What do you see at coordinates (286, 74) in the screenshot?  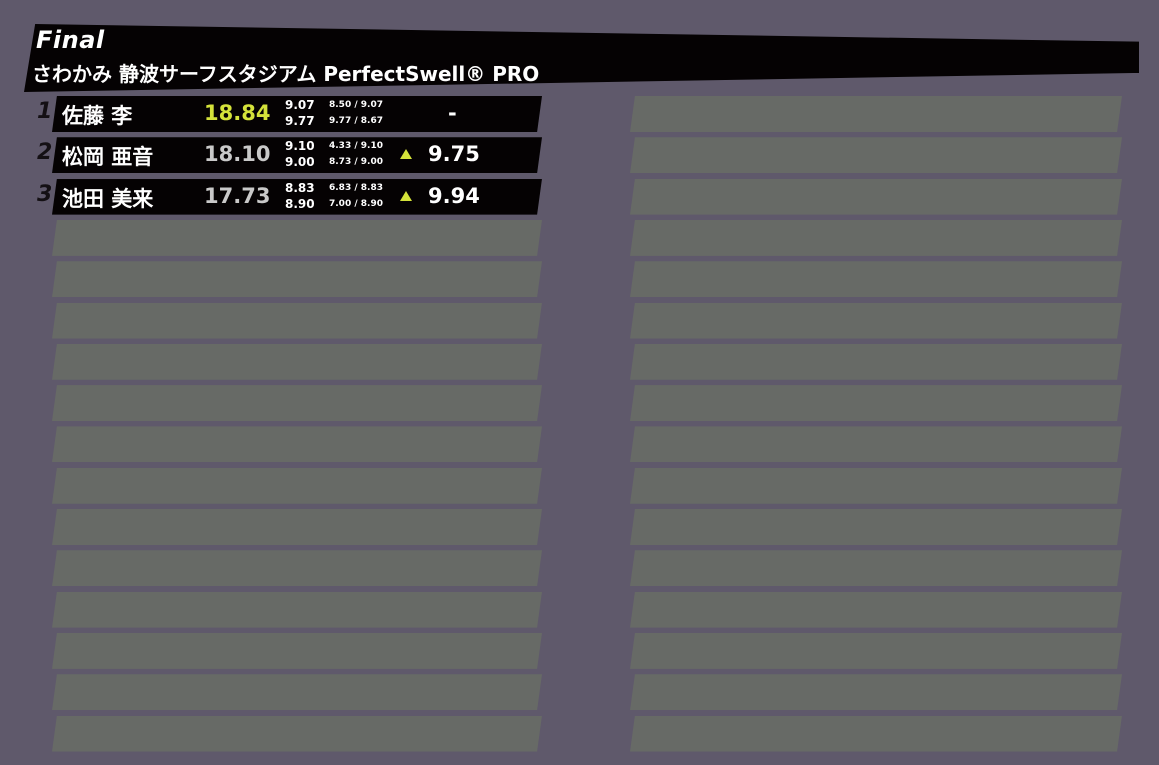 I see `event-title: さわかみ 静波サーフスタジアム PerfectSwell® PRO` at bounding box center [286, 74].